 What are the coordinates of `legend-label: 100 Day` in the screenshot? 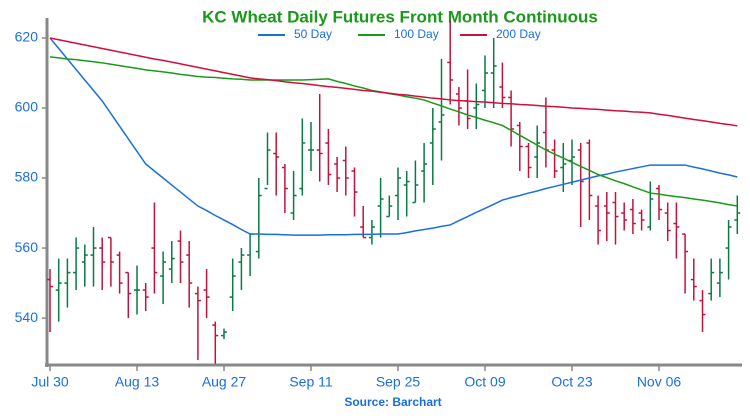 It's located at (416, 34).